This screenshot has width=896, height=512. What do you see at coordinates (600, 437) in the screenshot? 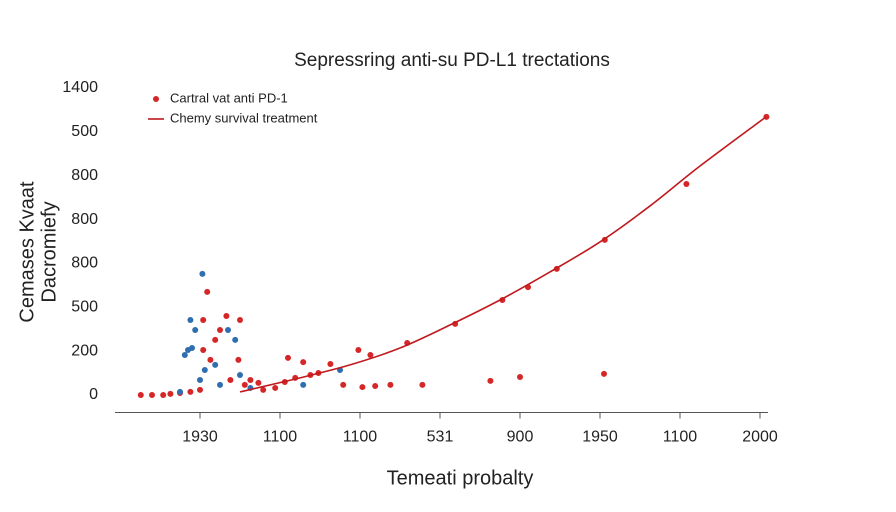
I see `x-tick-label: 1950` at bounding box center [600, 437].